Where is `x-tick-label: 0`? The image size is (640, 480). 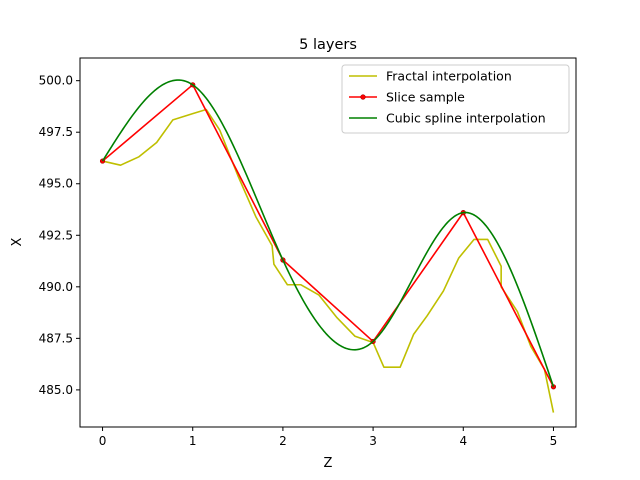
x-tick-label: 0 is located at coordinates (103, 441).